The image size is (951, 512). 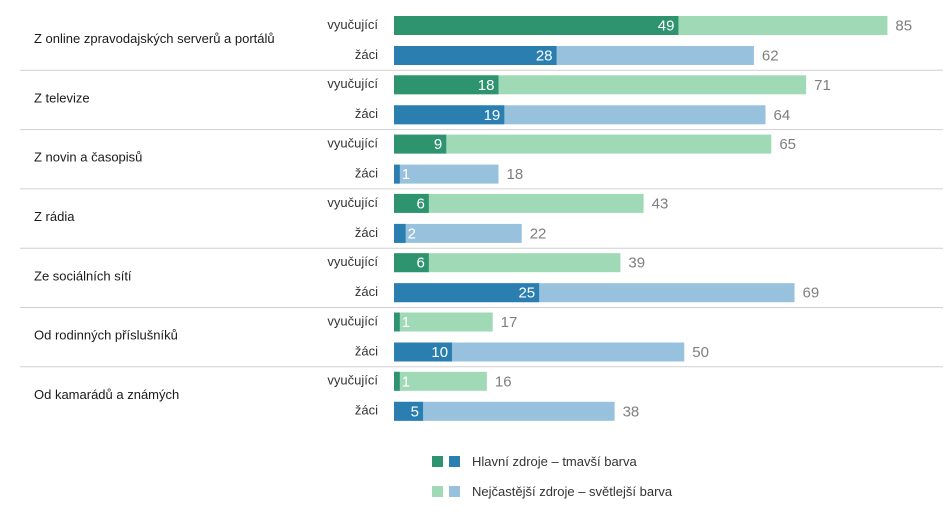 I want to click on value-label-frequent: 50, so click(x=700, y=352).